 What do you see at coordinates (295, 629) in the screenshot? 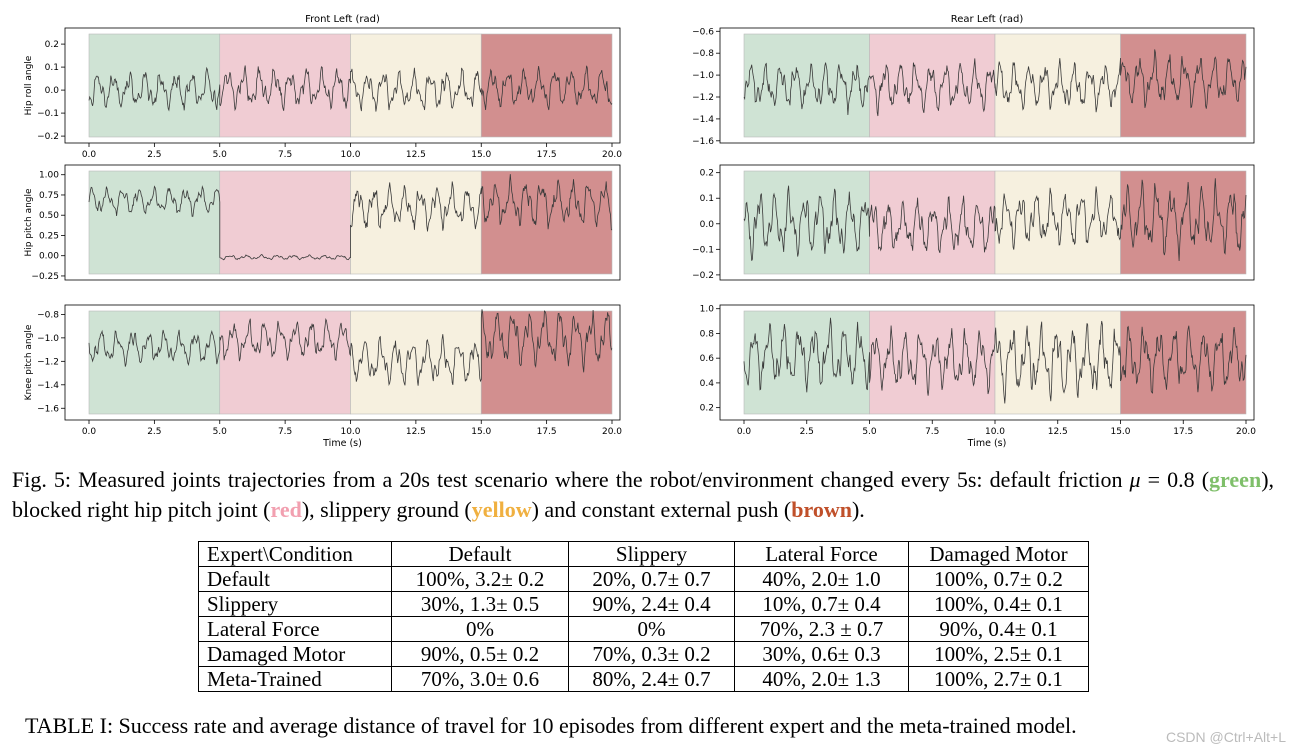
I see `table-row-label: Lateral Force` at bounding box center [295, 629].